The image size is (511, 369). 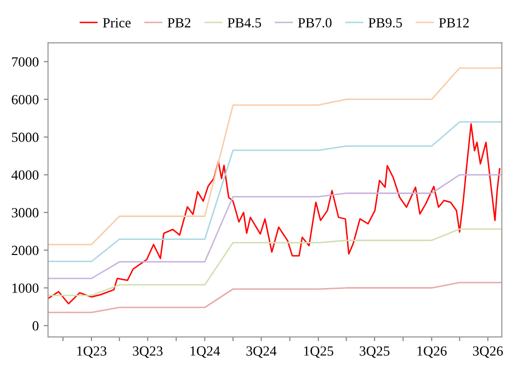 I want to click on legend-label: PB9.5, so click(x=385, y=23).